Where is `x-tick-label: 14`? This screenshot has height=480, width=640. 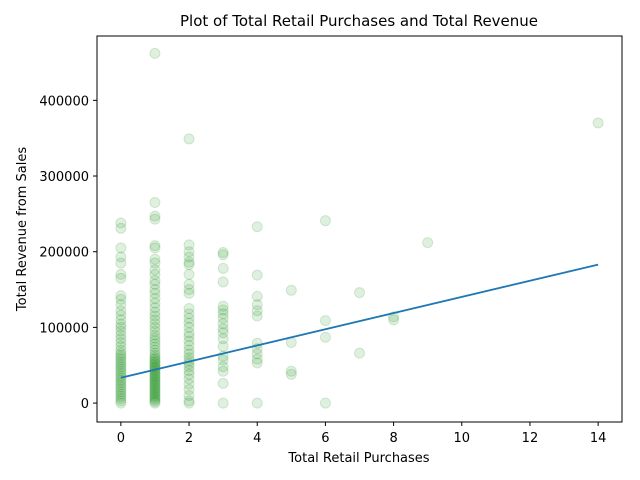
x-tick-label: 14 is located at coordinates (598, 438).